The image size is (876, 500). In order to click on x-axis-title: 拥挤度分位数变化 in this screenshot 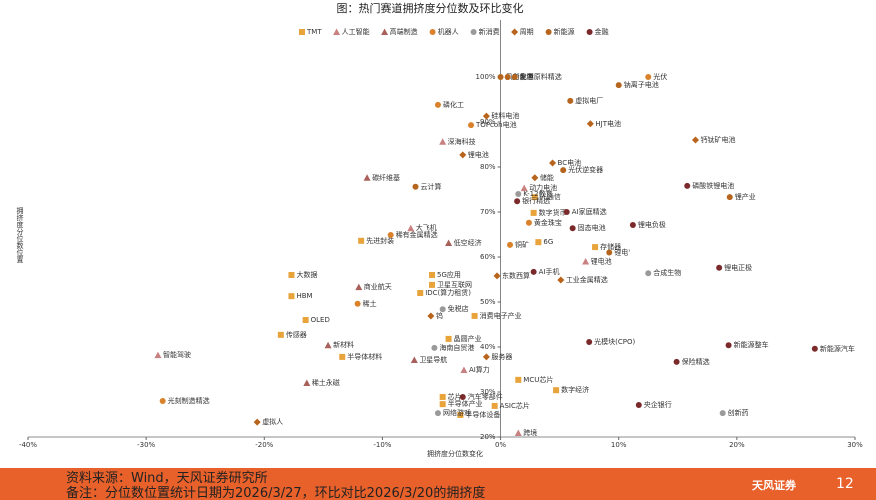, I will do `click(455, 453)`.